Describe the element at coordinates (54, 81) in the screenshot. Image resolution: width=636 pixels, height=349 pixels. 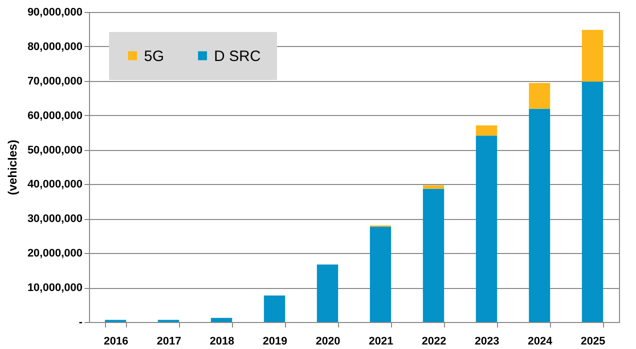
I see `y-tick-label: 70,000,000` at that location.